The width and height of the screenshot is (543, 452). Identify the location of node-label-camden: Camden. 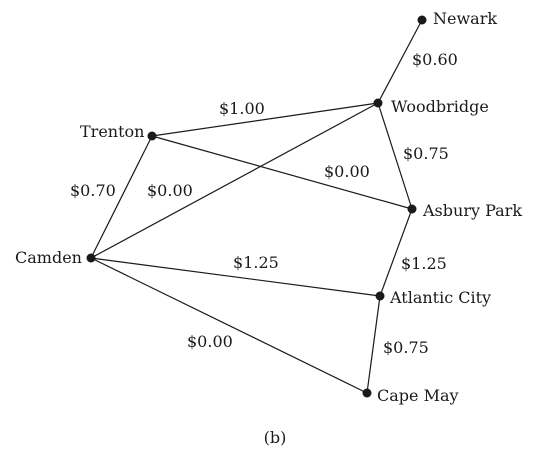
(48, 257).